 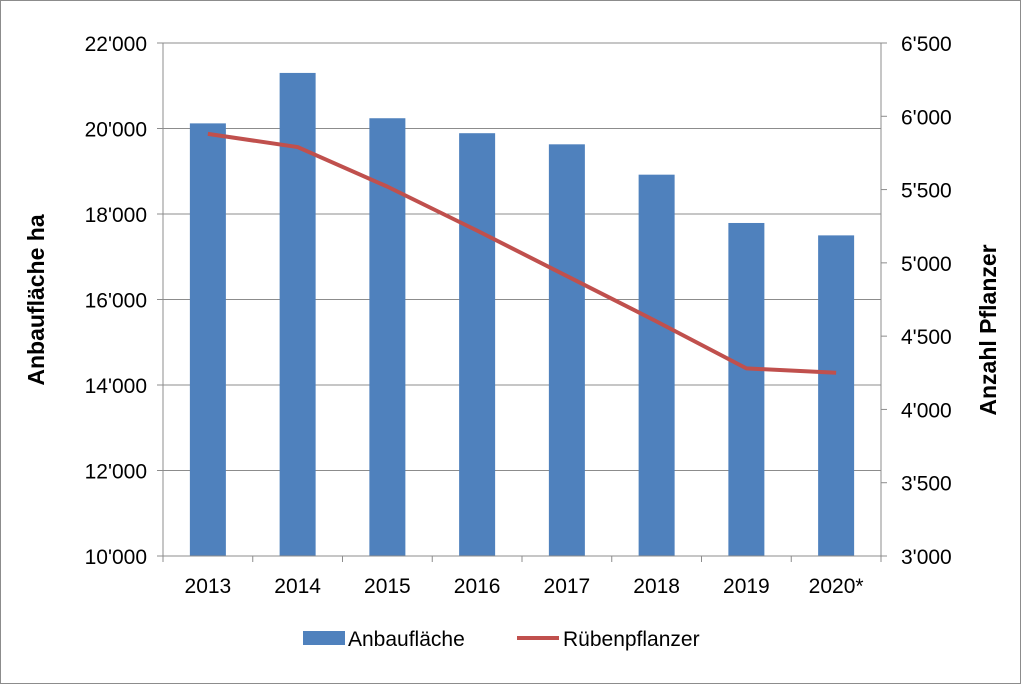 What do you see at coordinates (297, 586) in the screenshot?
I see `x-tick-label: 2014` at bounding box center [297, 586].